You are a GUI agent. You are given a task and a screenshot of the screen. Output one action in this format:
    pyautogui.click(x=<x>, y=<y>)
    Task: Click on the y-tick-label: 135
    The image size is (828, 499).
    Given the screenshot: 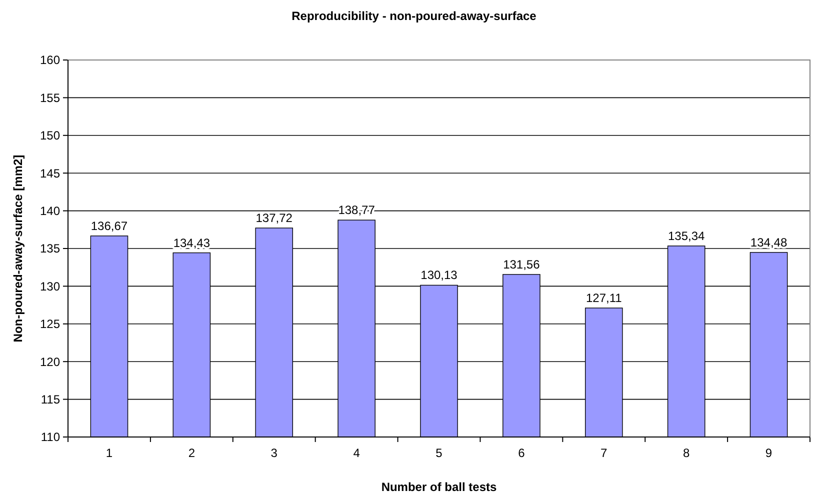 What is the action you would take?
    pyautogui.click(x=50, y=249)
    